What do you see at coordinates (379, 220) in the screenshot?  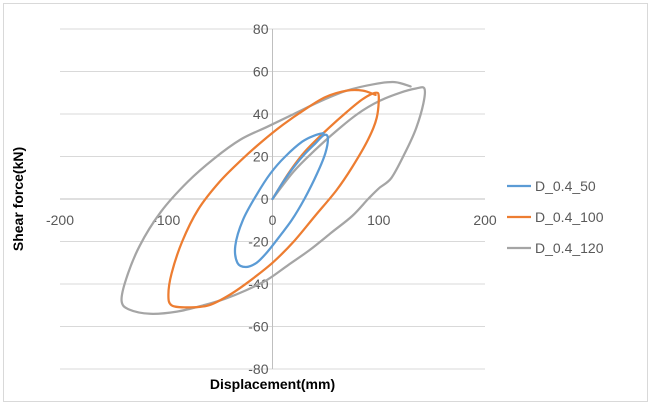 I see `x-tick-label: 100` at bounding box center [379, 220].